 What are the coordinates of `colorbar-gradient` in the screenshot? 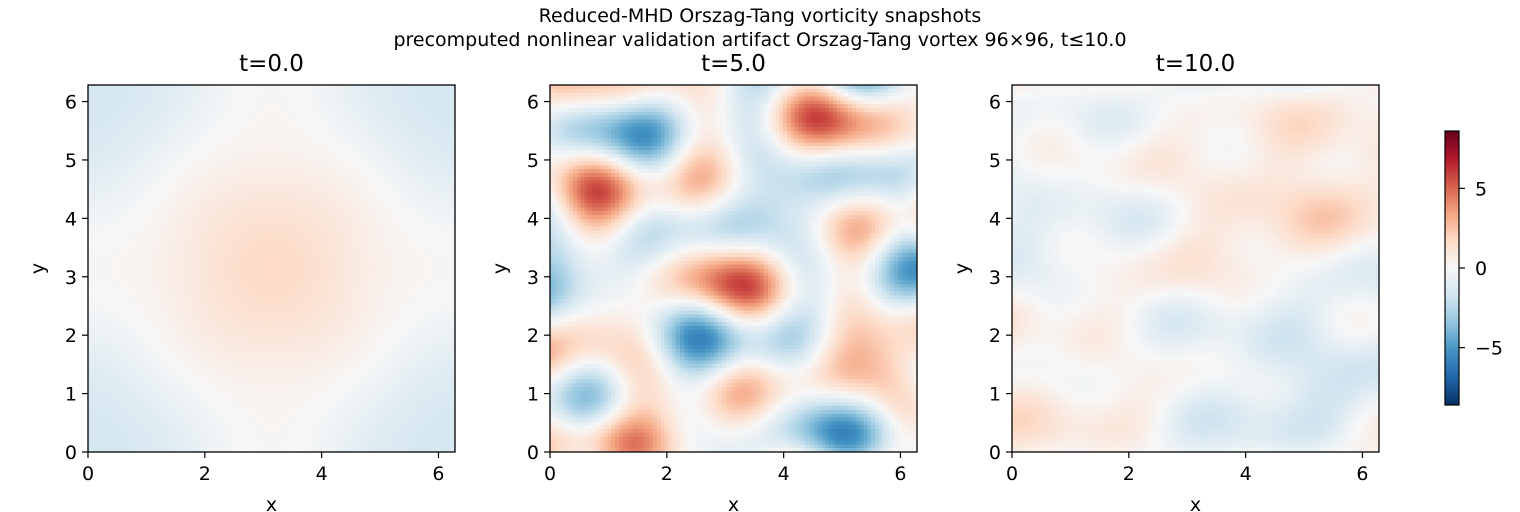 It's located at (1452, 268).